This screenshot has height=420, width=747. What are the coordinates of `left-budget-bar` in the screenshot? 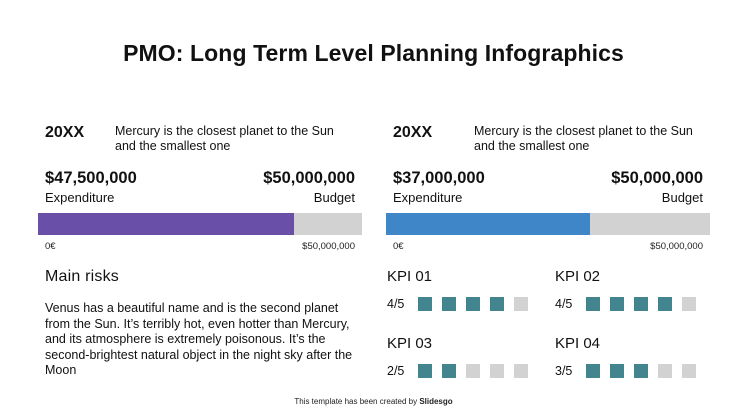 It's located at (200, 224).